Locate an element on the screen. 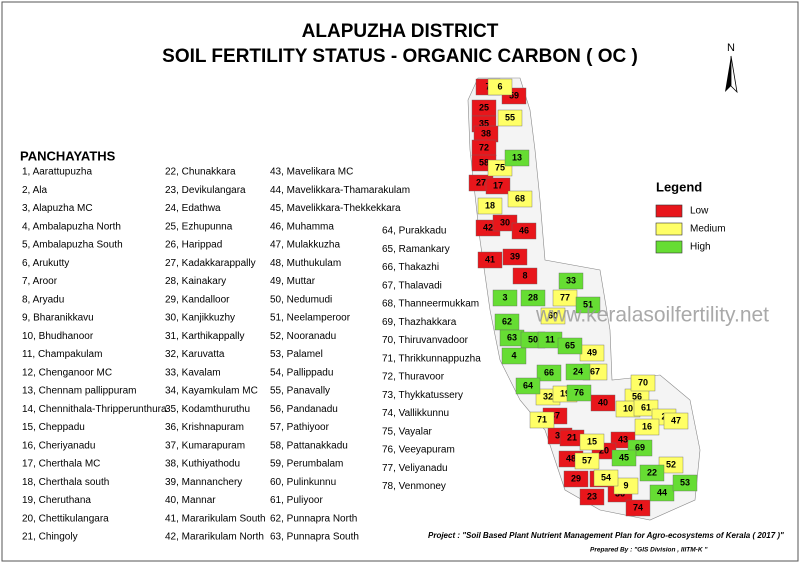 The width and height of the screenshot is (800, 563). panchayath-name: 34, Kayamkulam MC is located at coordinates (211, 391).